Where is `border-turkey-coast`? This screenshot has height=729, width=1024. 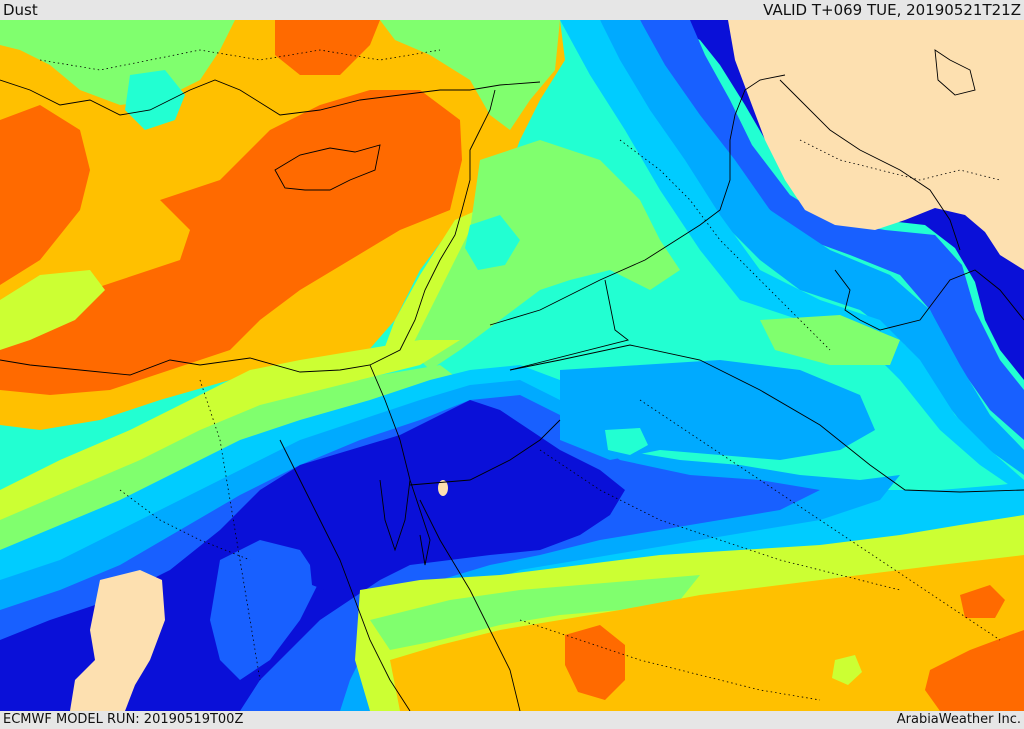 border-turkey-coast is located at coordinates (270, 97).